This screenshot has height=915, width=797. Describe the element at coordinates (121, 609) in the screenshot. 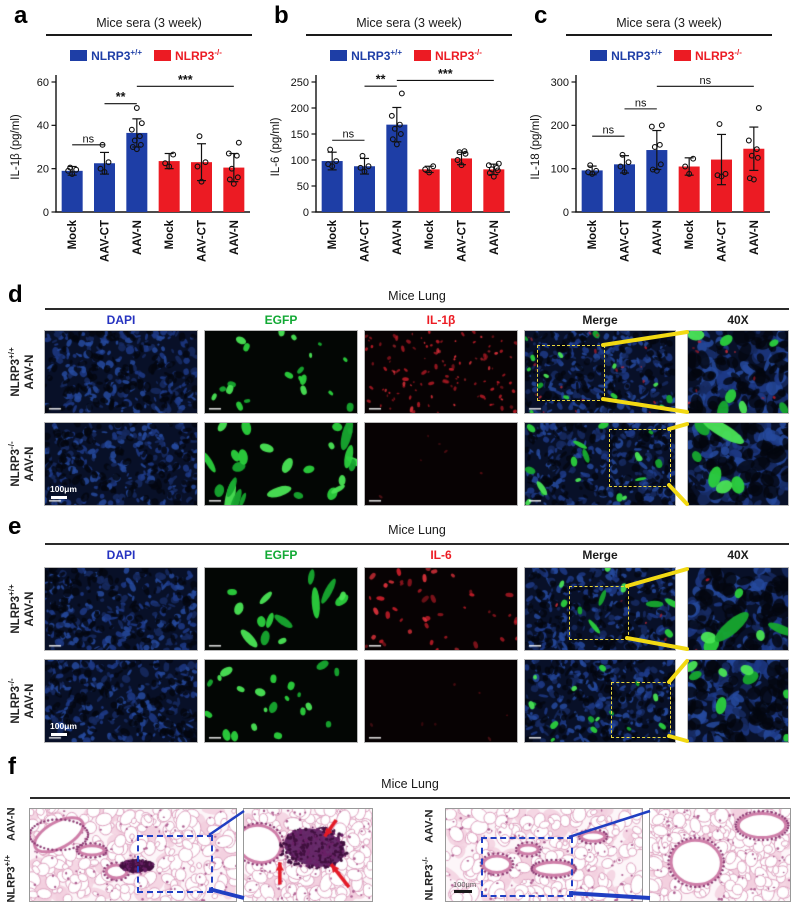

I see `tile-e-row1-dapi` at that location.